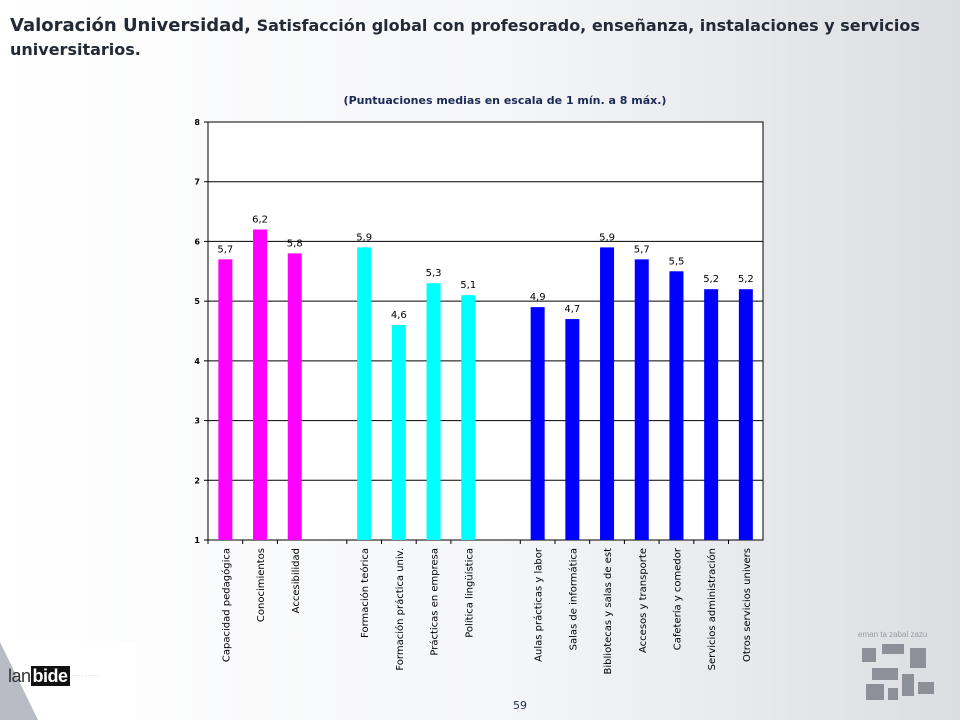  What do you see at coordinates (677, 598) in the screenshot?
I see `x-tick-label: Cafetería y comedor` at bounding box center [677, 598].